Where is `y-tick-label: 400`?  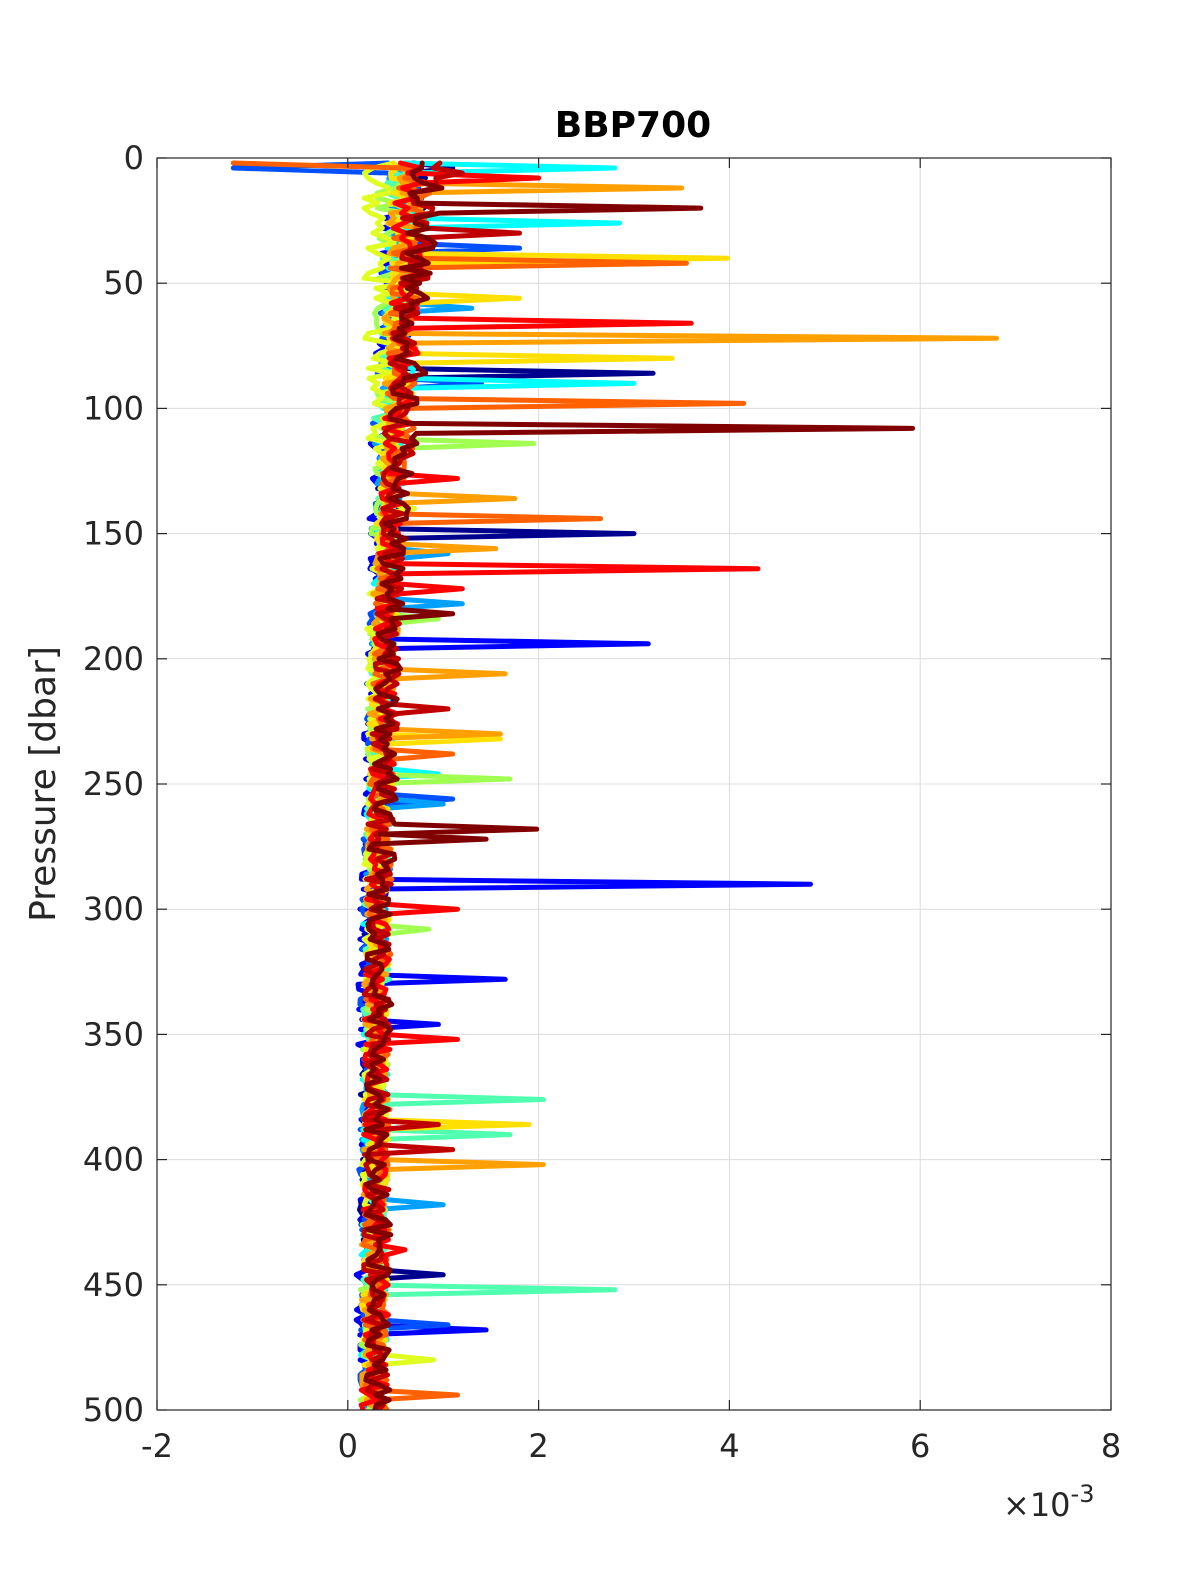 y-tick-label: 400 is located at coordinates (113, 1160).